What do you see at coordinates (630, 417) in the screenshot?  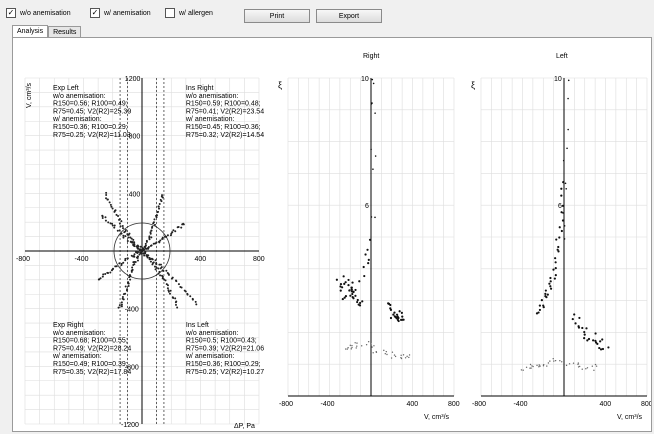 I see `x-axis-label: V, cm³/s` at bounding box center [630, 417].